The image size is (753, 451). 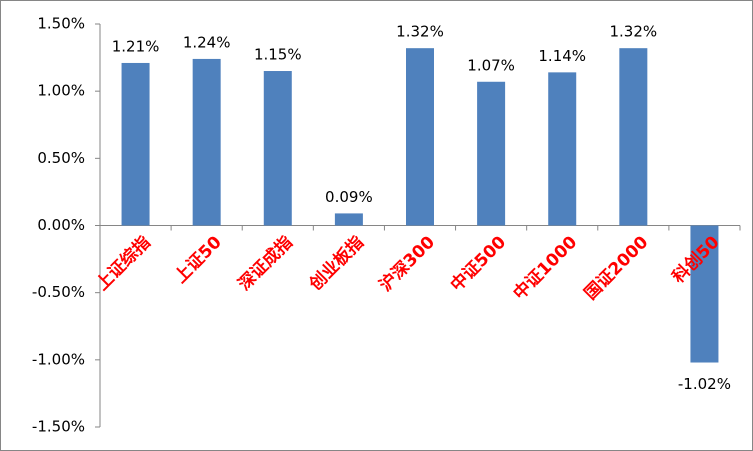 What do you see at coordinates (61, 158) in the screenshot?
I see `y-tick-label: 0.50%` at bounding box center [61, 158].